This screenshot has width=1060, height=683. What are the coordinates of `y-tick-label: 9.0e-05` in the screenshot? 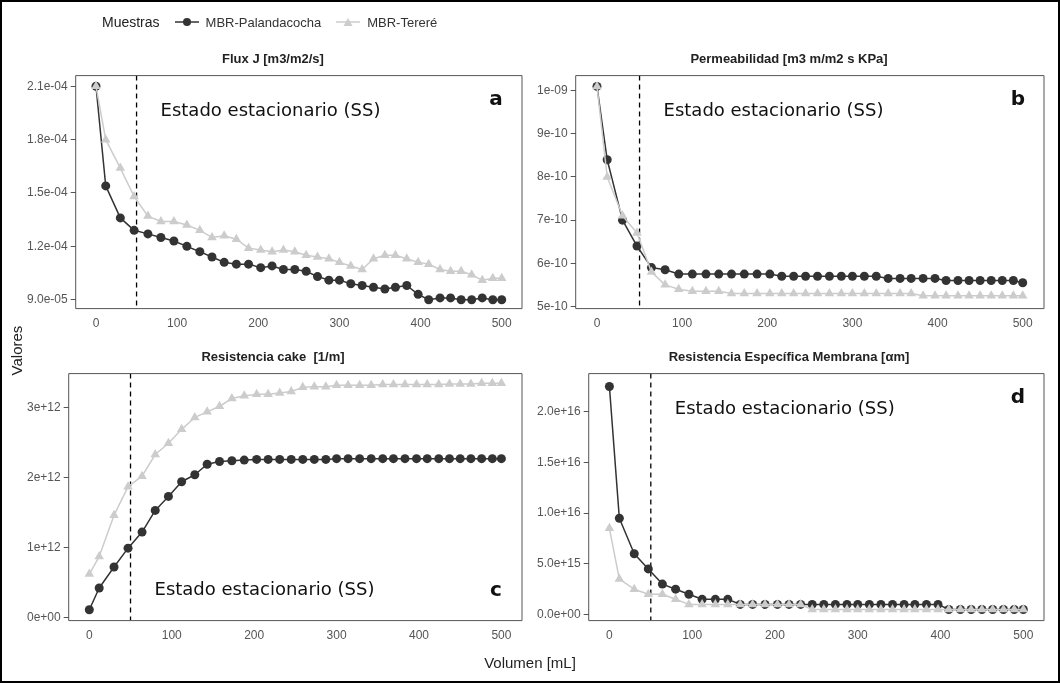 It's located at (48, 299).